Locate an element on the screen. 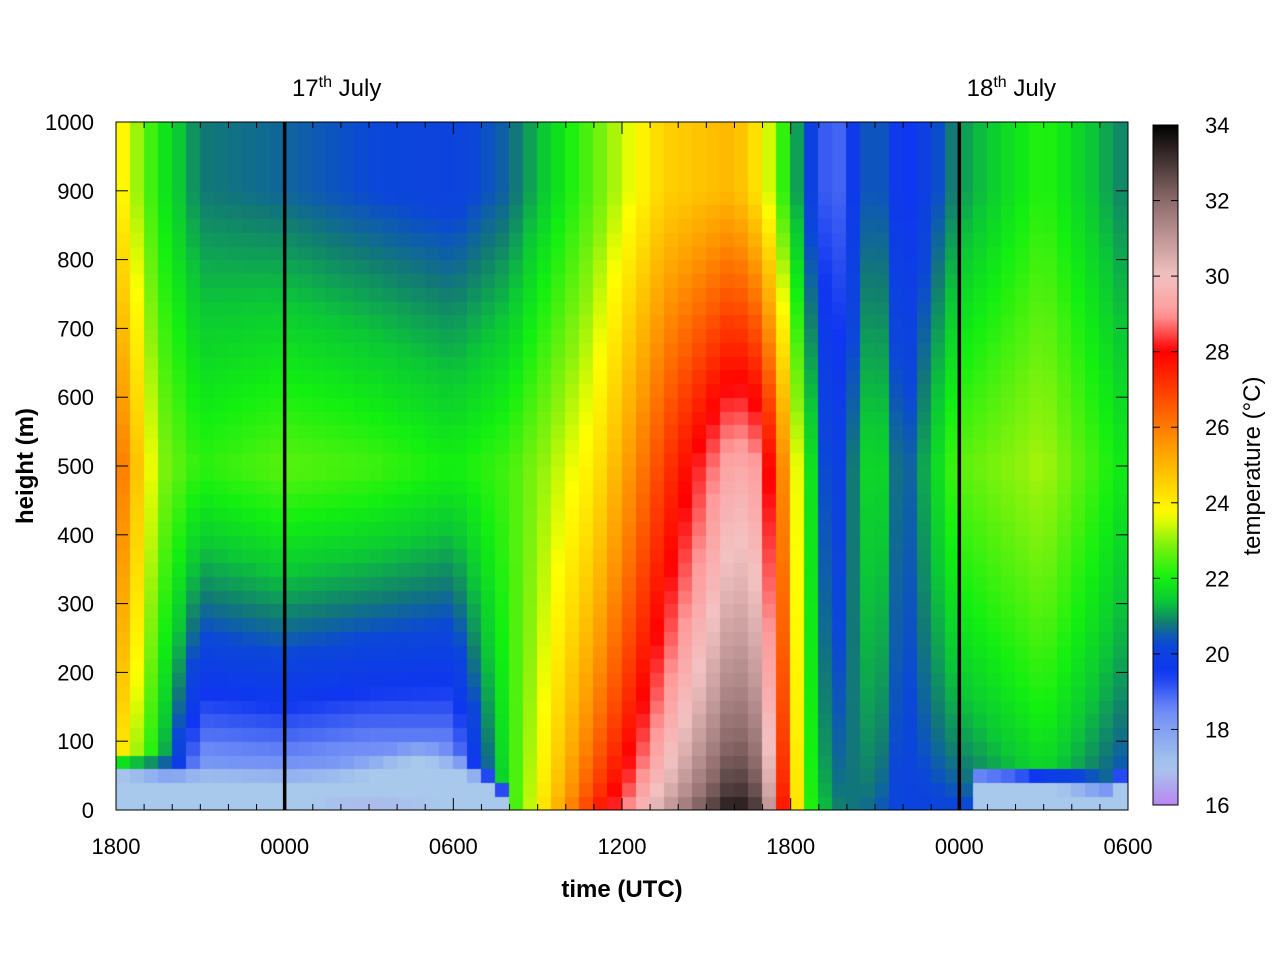 Image resolution: width=1280 pixels, height=960 pixels. colorbar: 16 18 20 22 24 26 28 30 32 34 is located at coordinates (1190, 465).